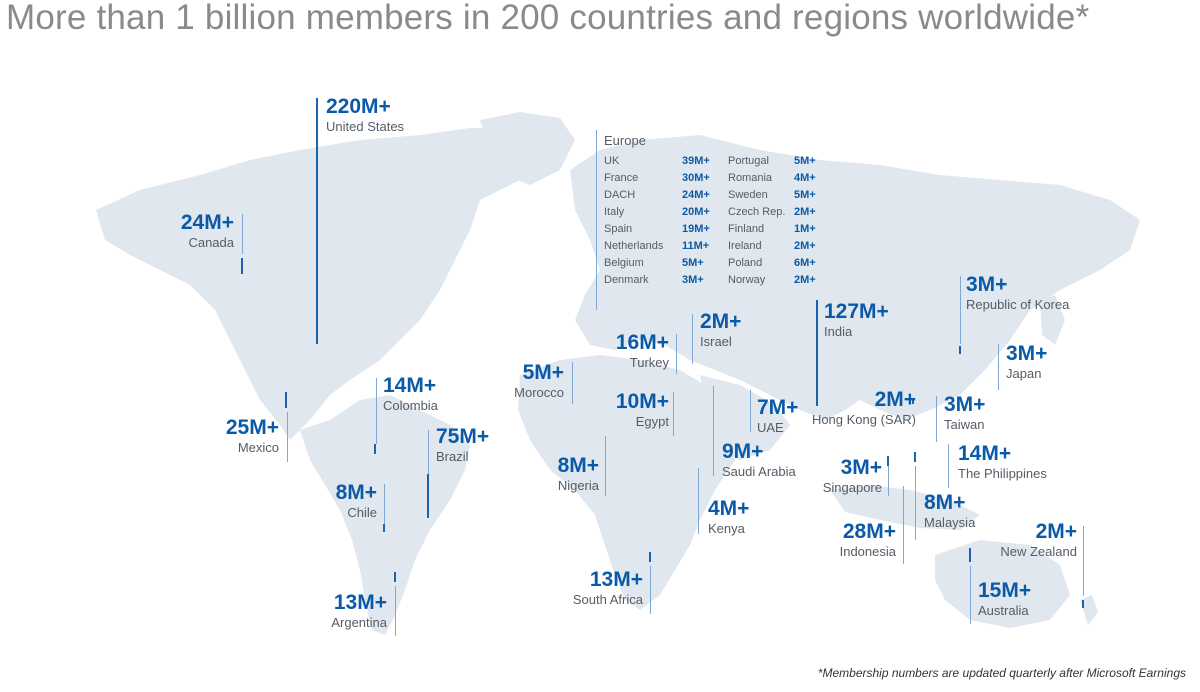  Describe the element at coordinates (1003, 610) in the screenshot. I see `stat-label: Australia` at that location.